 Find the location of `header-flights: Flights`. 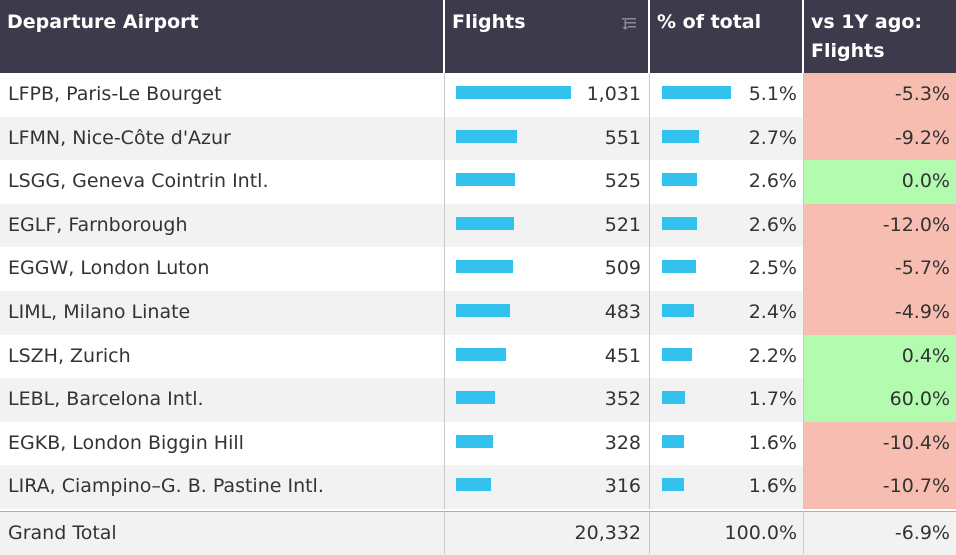

header-flights: Flights is located at coordinates (547, 36).